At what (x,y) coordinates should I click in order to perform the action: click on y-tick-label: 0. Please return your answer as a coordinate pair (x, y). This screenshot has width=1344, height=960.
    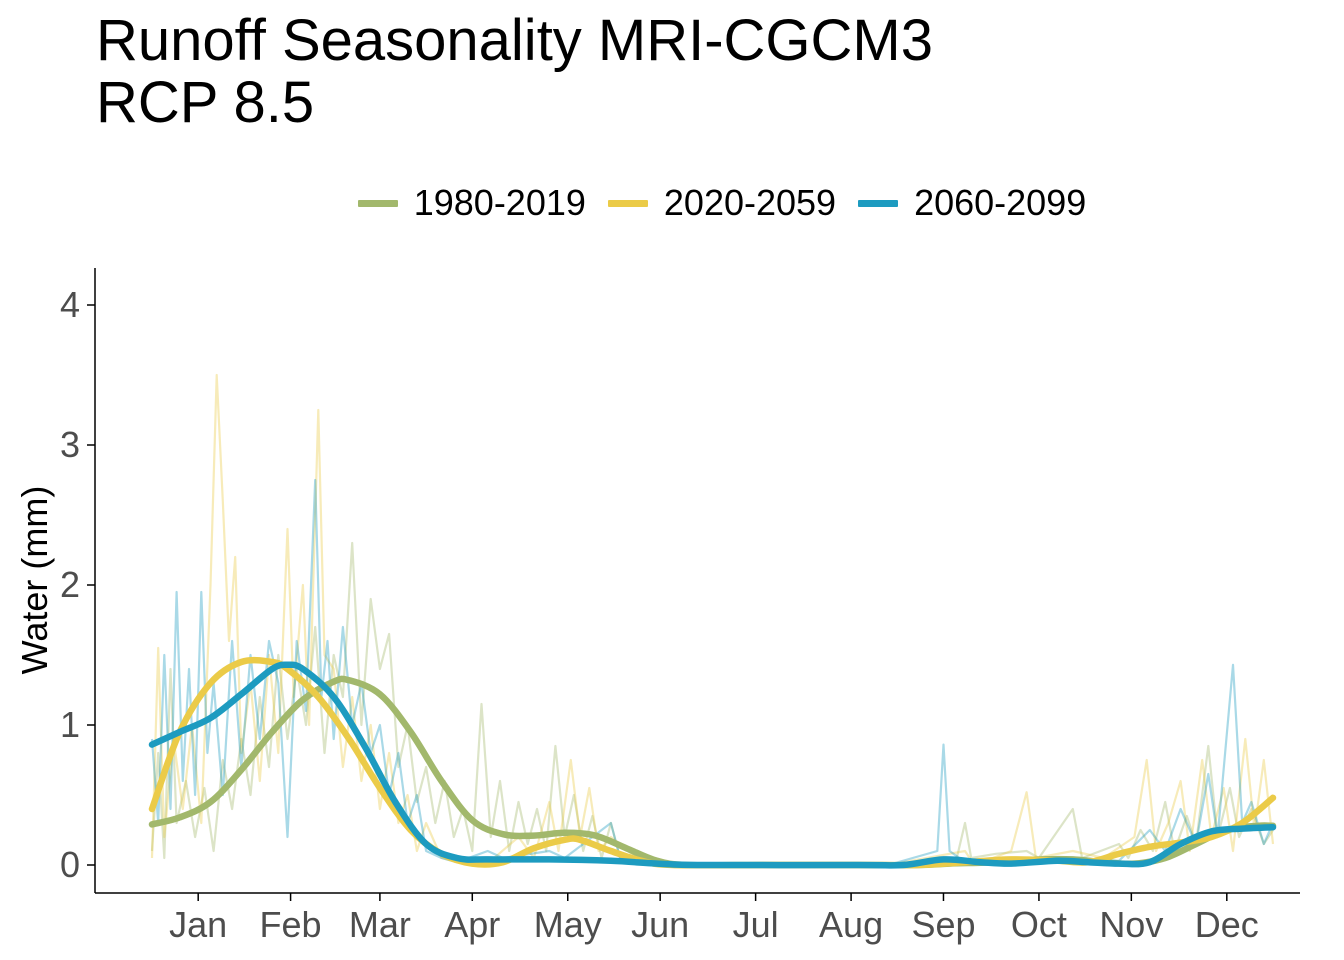
    Looking at the image, I should click on (70, 864).